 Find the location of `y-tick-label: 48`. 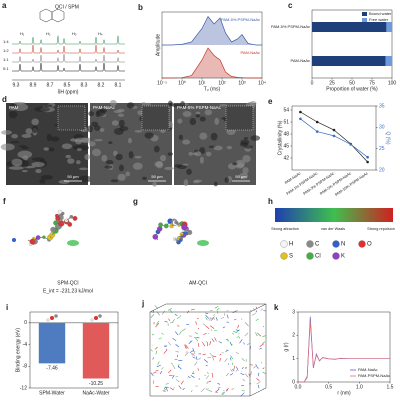

y-tick-label: 48 is located at coordinates (286, 134).